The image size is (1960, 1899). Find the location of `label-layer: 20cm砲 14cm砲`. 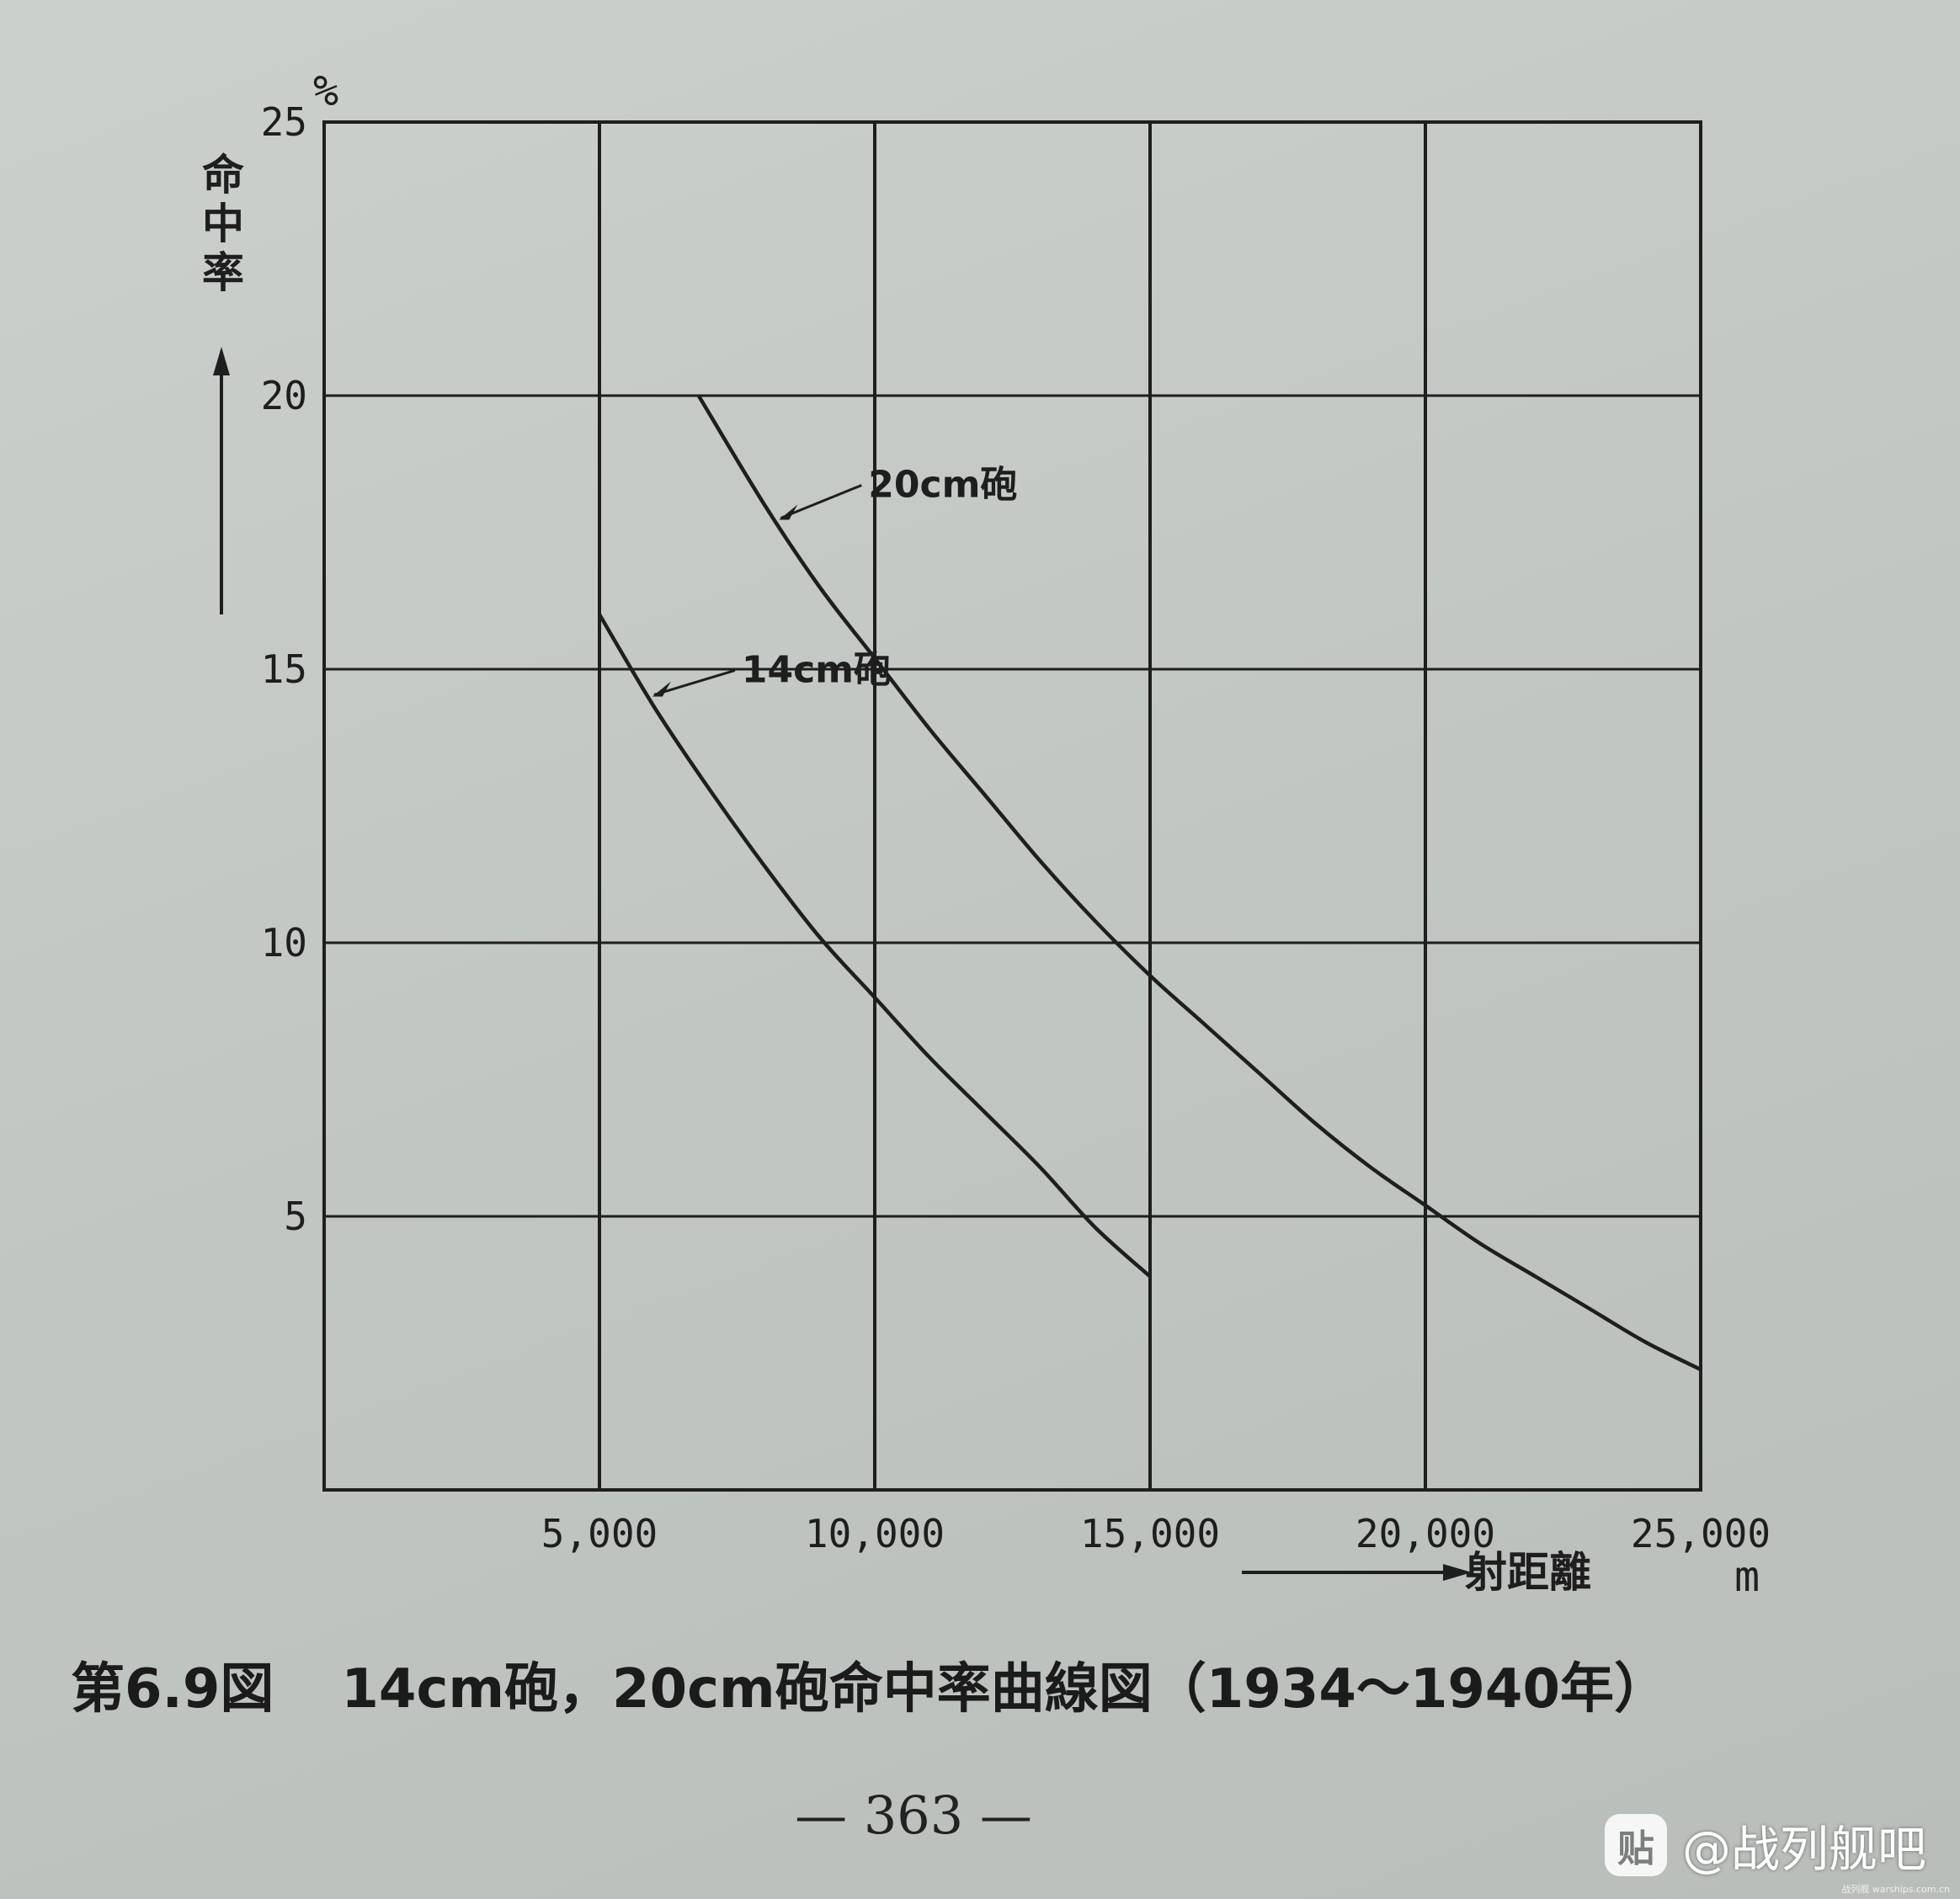

label-layer: 20cm砲 14cm砲 is located at coordinates (834, 580).